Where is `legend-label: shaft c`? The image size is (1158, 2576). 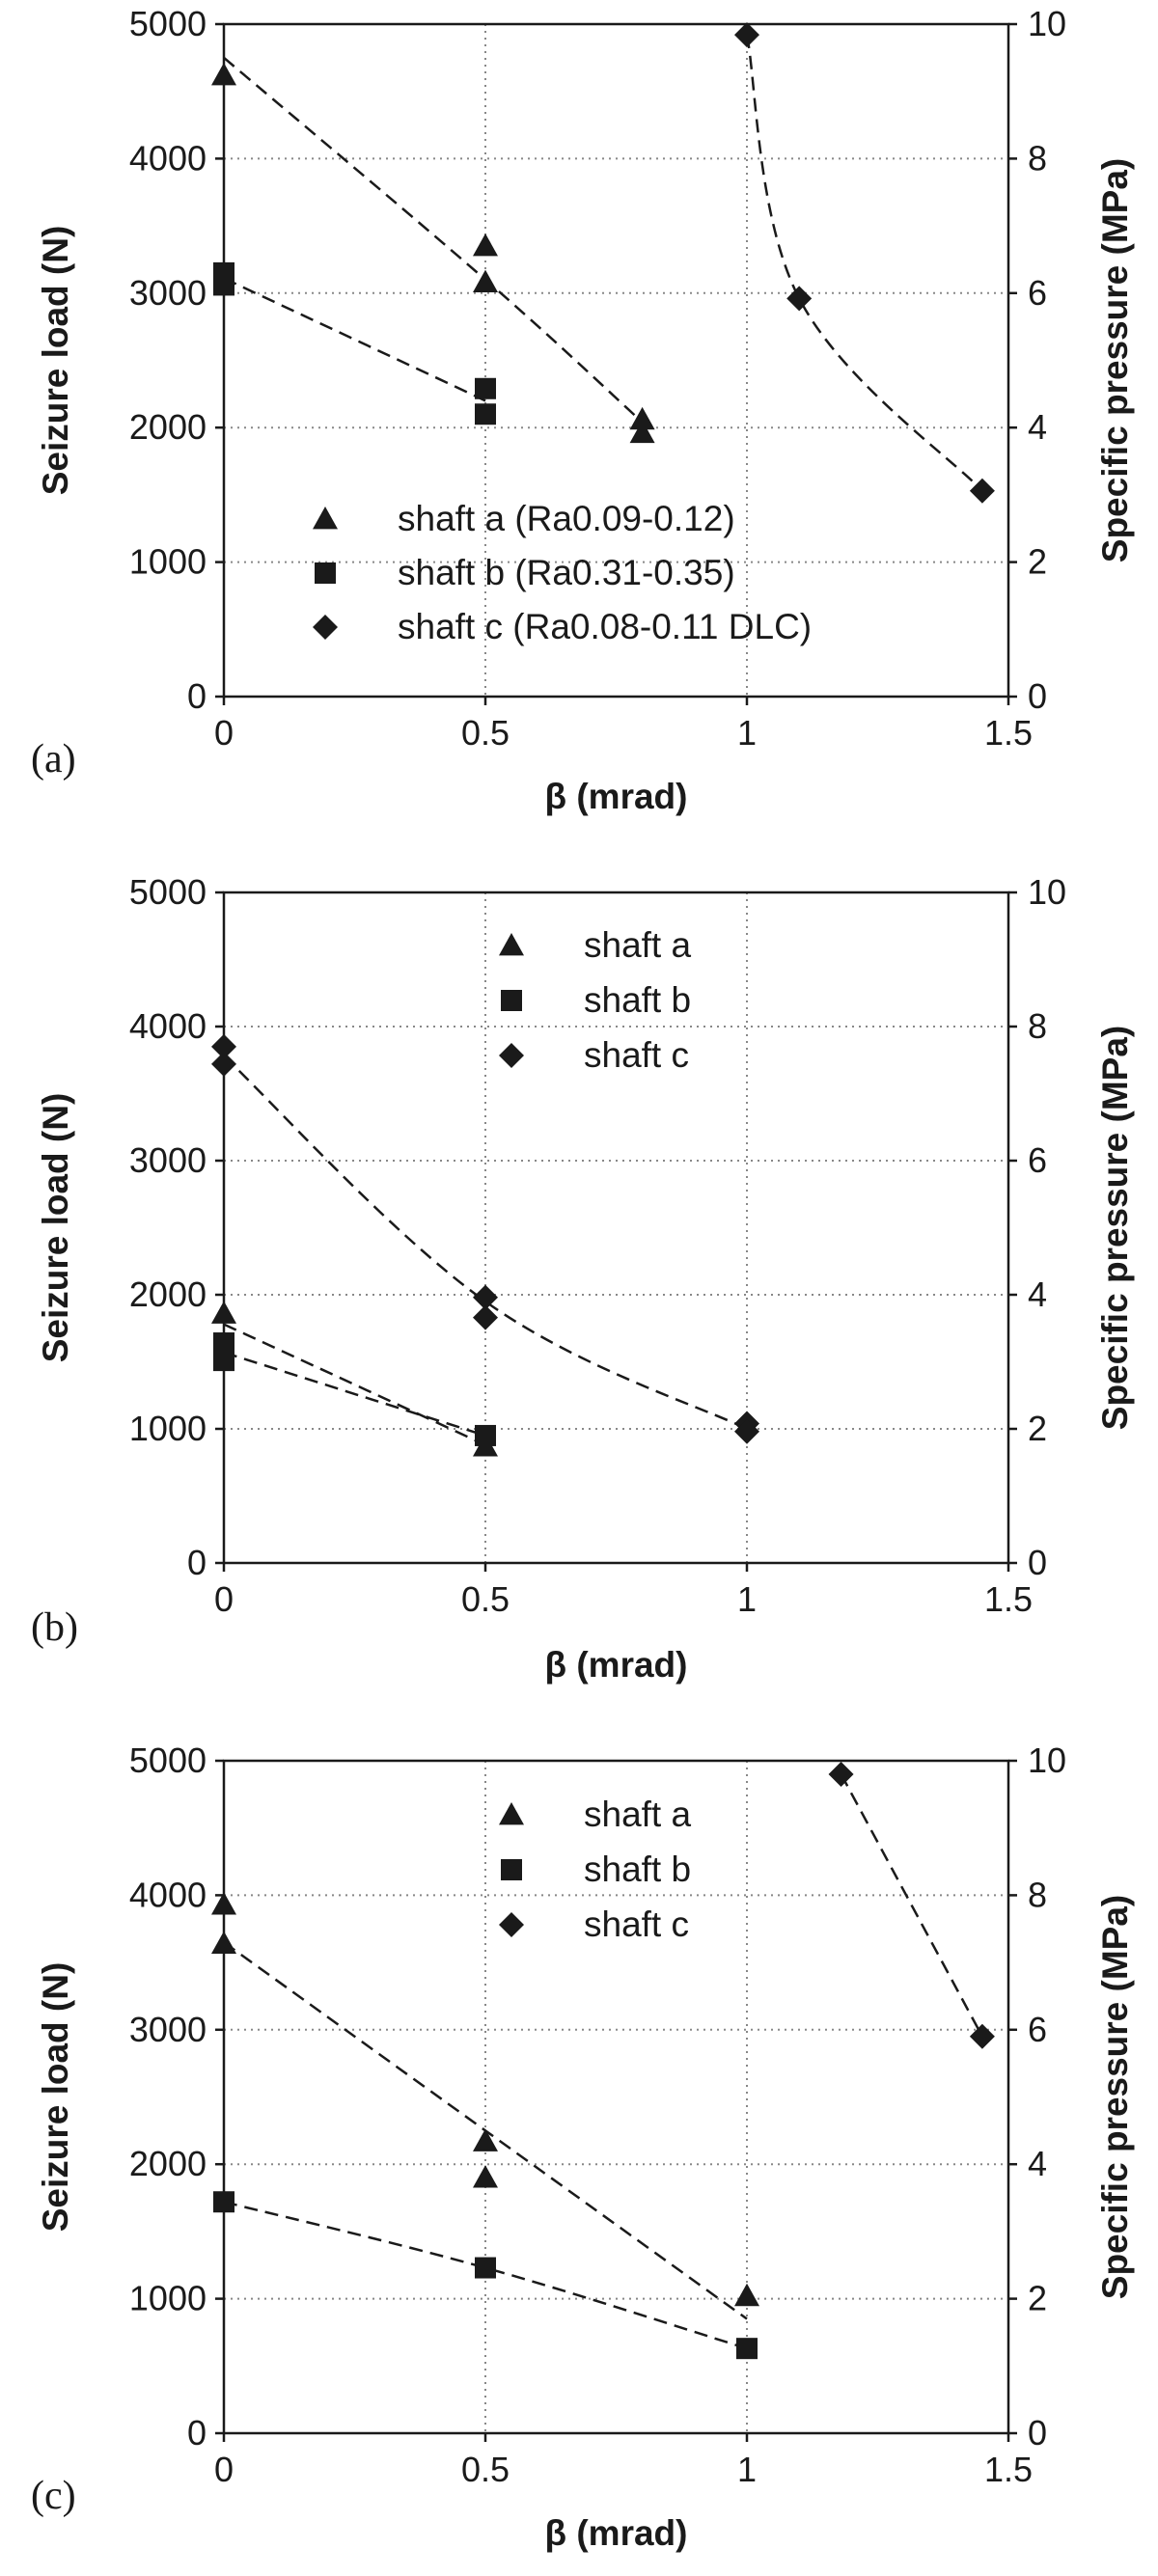
legend-label: shaft c is located at coordinates (636, 1925).